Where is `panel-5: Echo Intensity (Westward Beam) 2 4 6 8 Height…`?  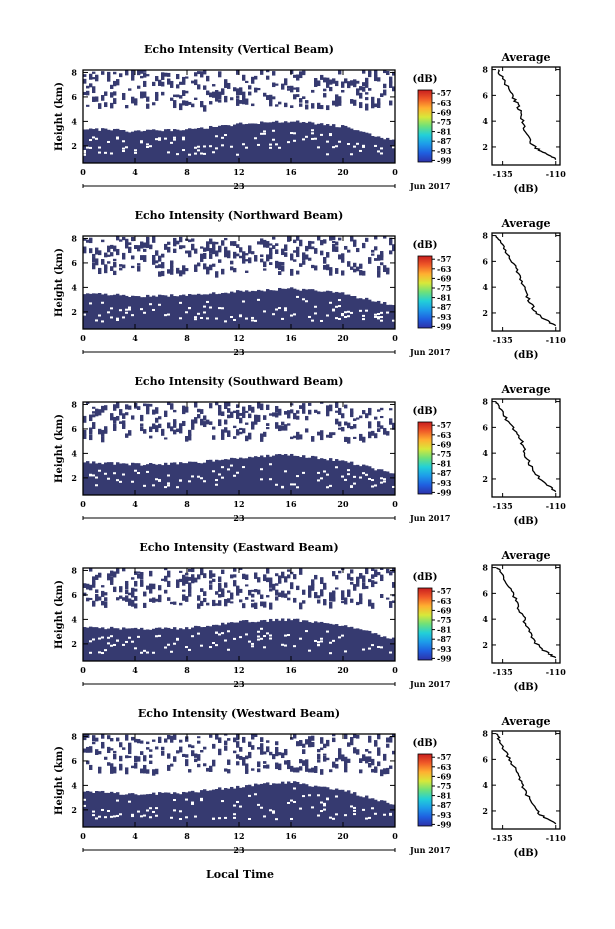
panel-5: Echo Intensity (Westward Beam) 2 4 6 8 Height… is located at coordinates (310, 783).